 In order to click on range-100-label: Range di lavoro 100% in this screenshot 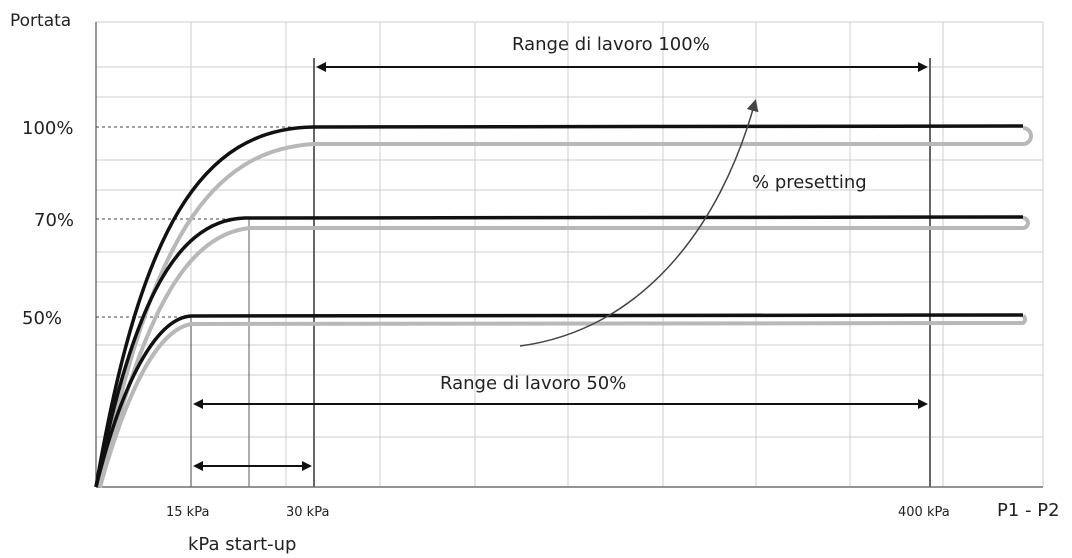, I will do `click(611, 44)`.